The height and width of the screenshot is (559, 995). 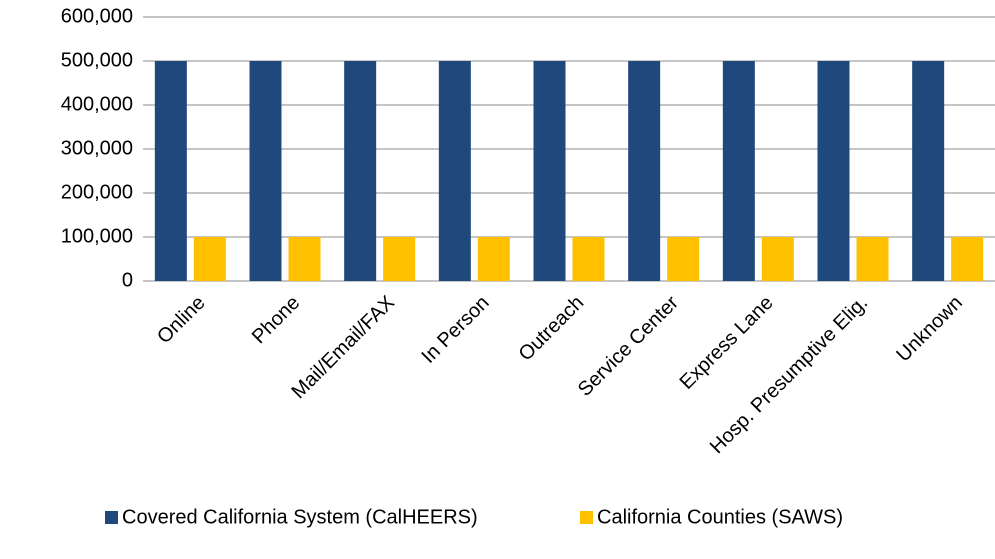 What do you see at coordinates (127, 280) in the screenshot?
I see `y-tick-label: 0` at bounding box center [127, 280].